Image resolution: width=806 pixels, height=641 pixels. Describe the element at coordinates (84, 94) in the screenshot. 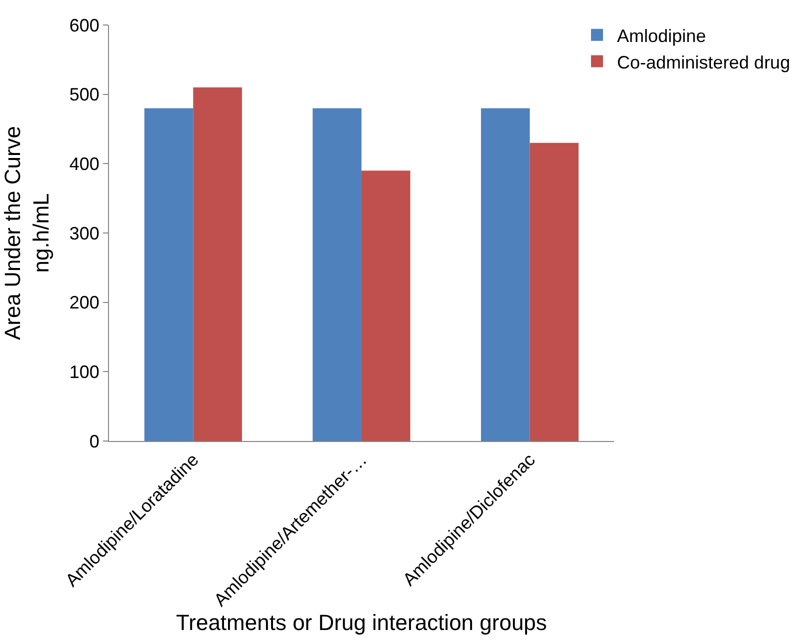

I see `y-tick-label: 500` at that location.